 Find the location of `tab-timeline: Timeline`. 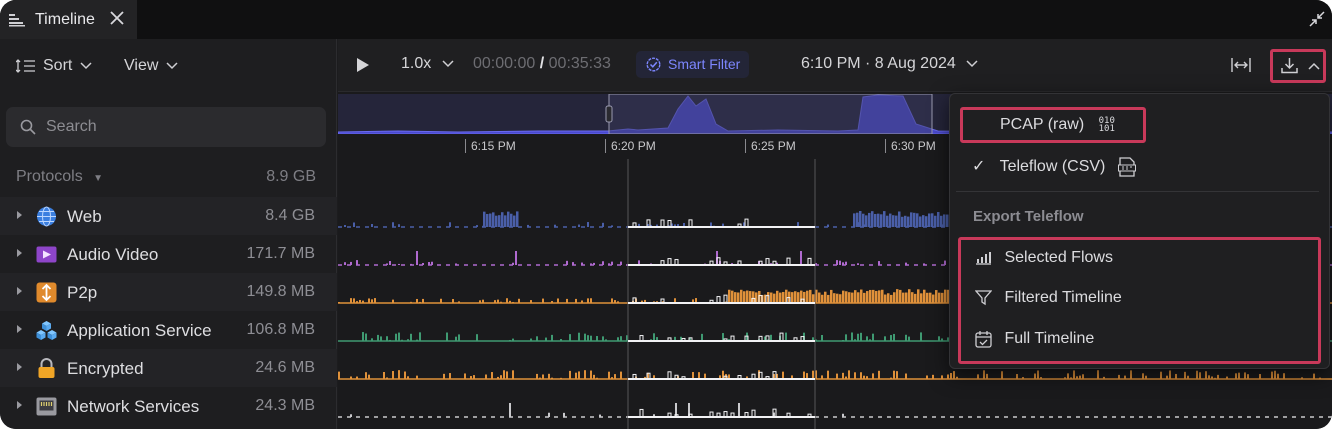

tab-timeline: Timeline is located at coordinates (68, 19).